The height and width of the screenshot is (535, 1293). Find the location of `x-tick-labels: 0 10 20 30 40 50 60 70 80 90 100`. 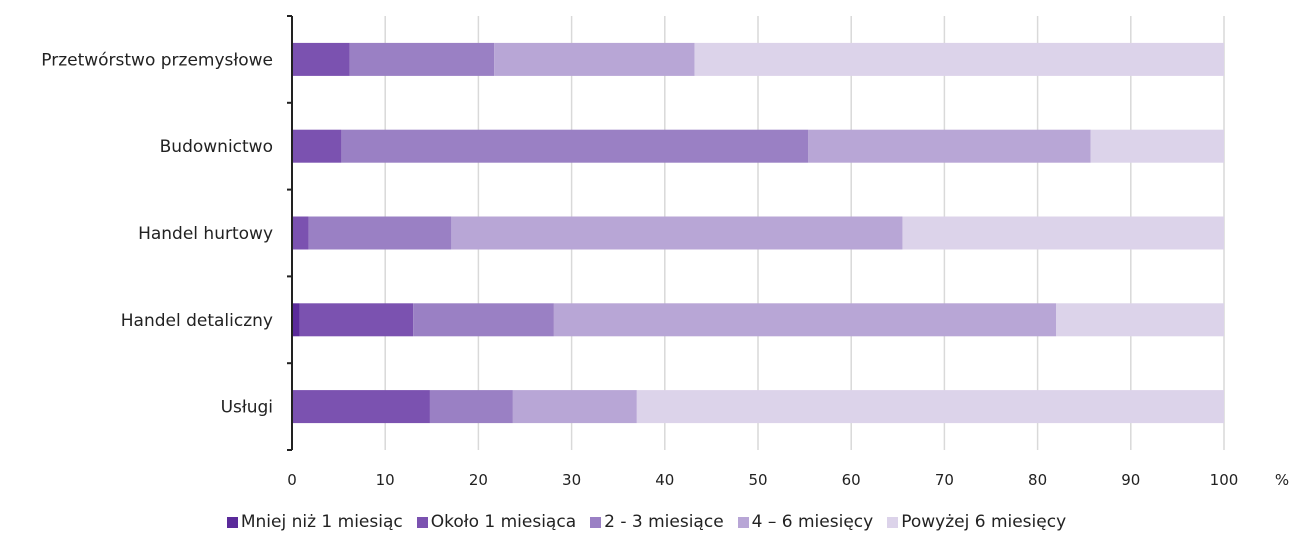

x-tick-labels: 0 10 20 30 40 50 60 70 80 90 100 is located at coordinates (762, 480).